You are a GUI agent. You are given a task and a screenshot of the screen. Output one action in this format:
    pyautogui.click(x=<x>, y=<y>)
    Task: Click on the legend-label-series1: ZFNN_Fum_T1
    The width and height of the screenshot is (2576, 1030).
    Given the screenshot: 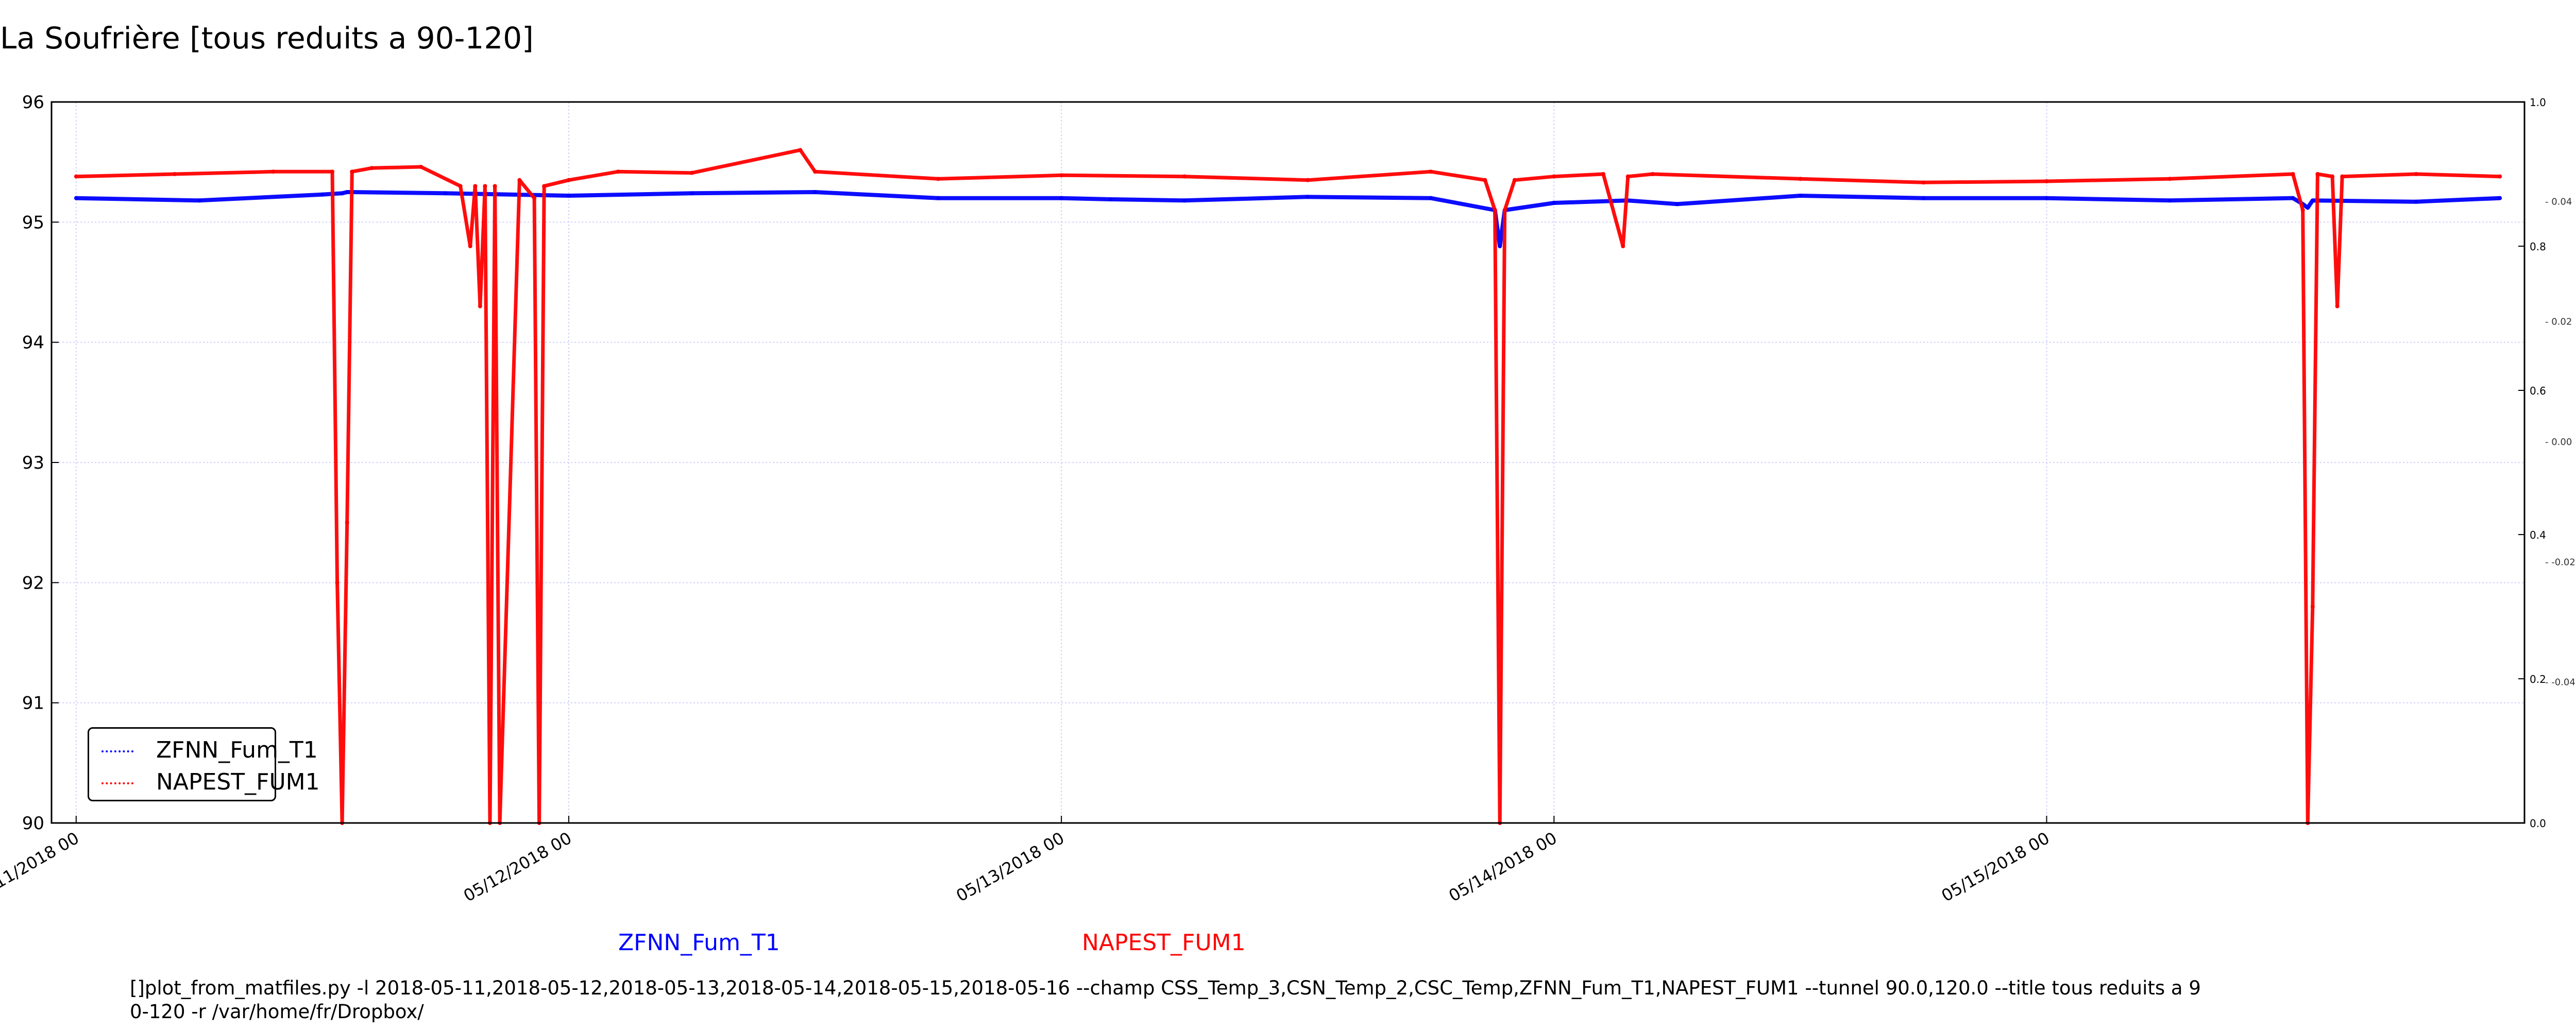 What is the action you would take?
    pyautogui.click(x=237, y=750)
    